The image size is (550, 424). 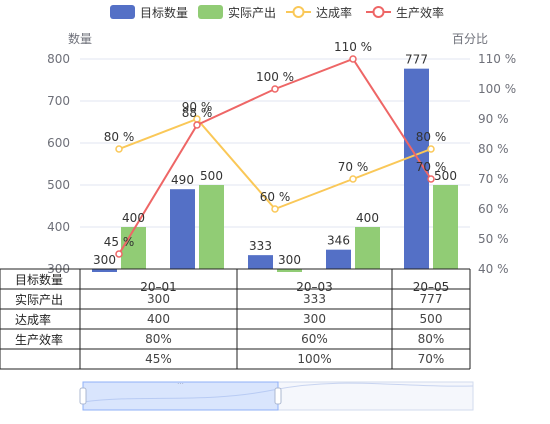 What do you see at coordinates (493, 149) in the screenshot?
I see `y-right-tick-4: 80 %` at bounding box center [493, 149].